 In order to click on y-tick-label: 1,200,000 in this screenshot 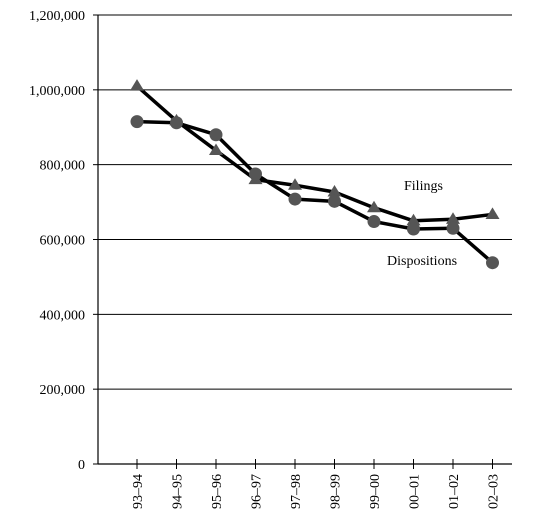, I will do `click(57, 16)`.